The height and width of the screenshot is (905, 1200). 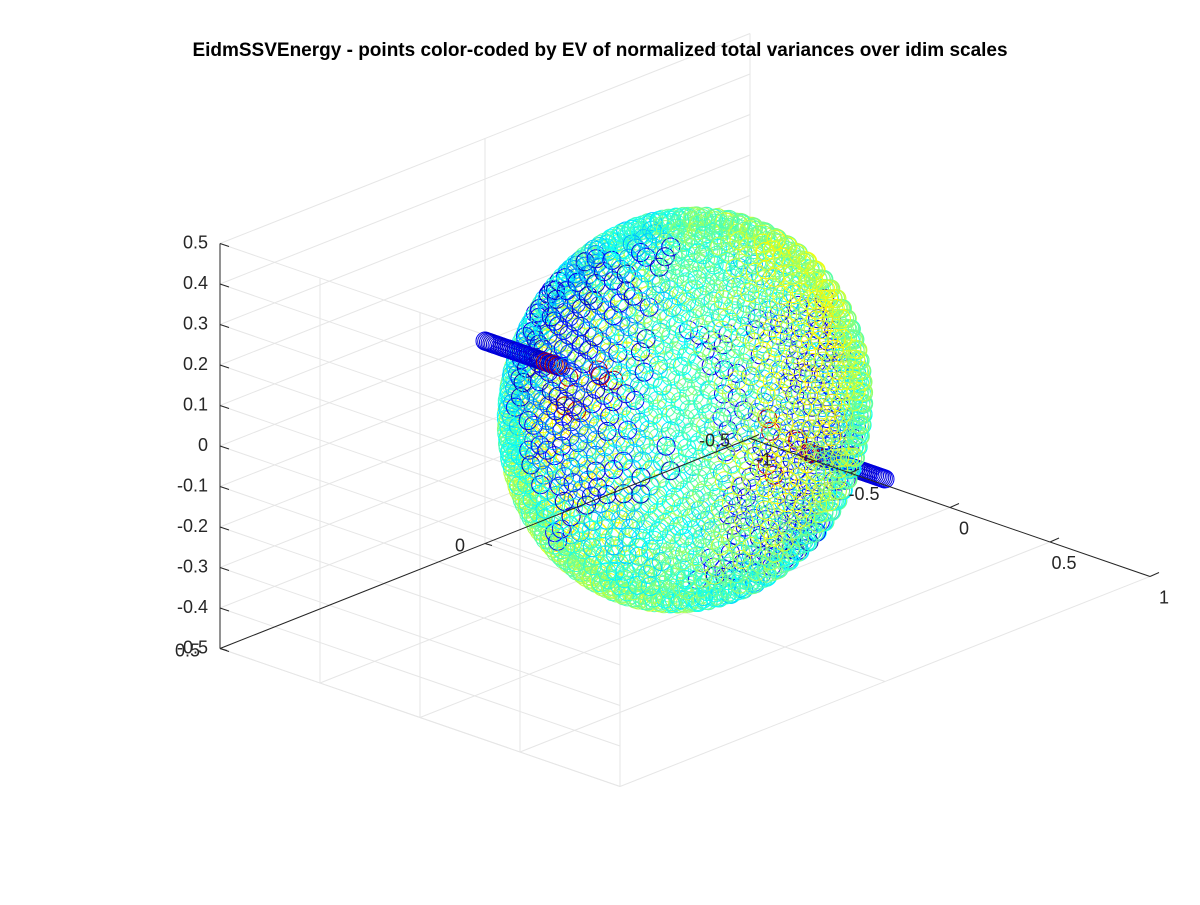 I want to click on z-tick-label: -0.3, so click(x=192, y=566).